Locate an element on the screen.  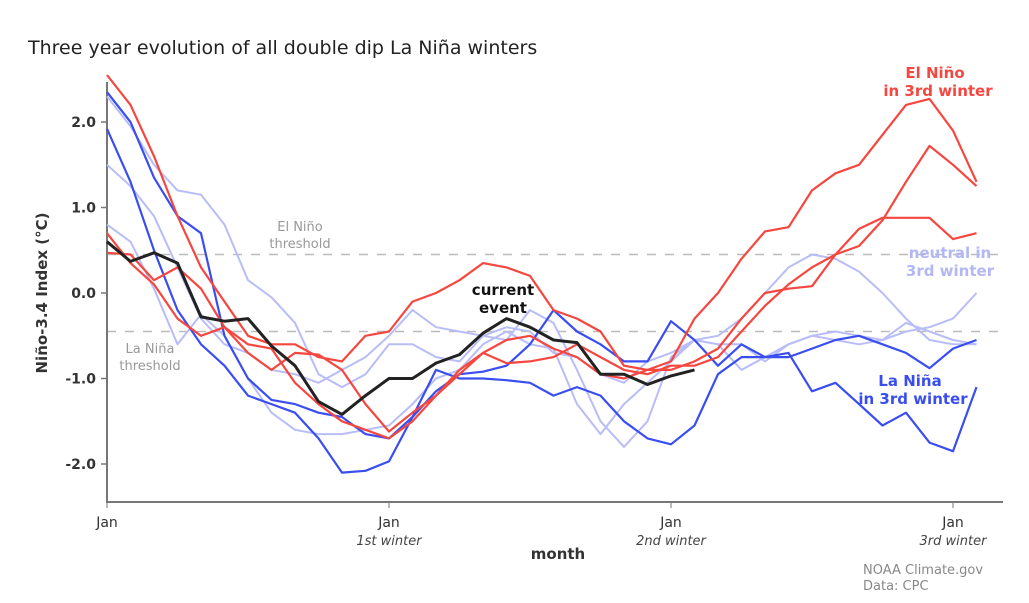
x-axis-label: month is located at coordinates (558, 554).